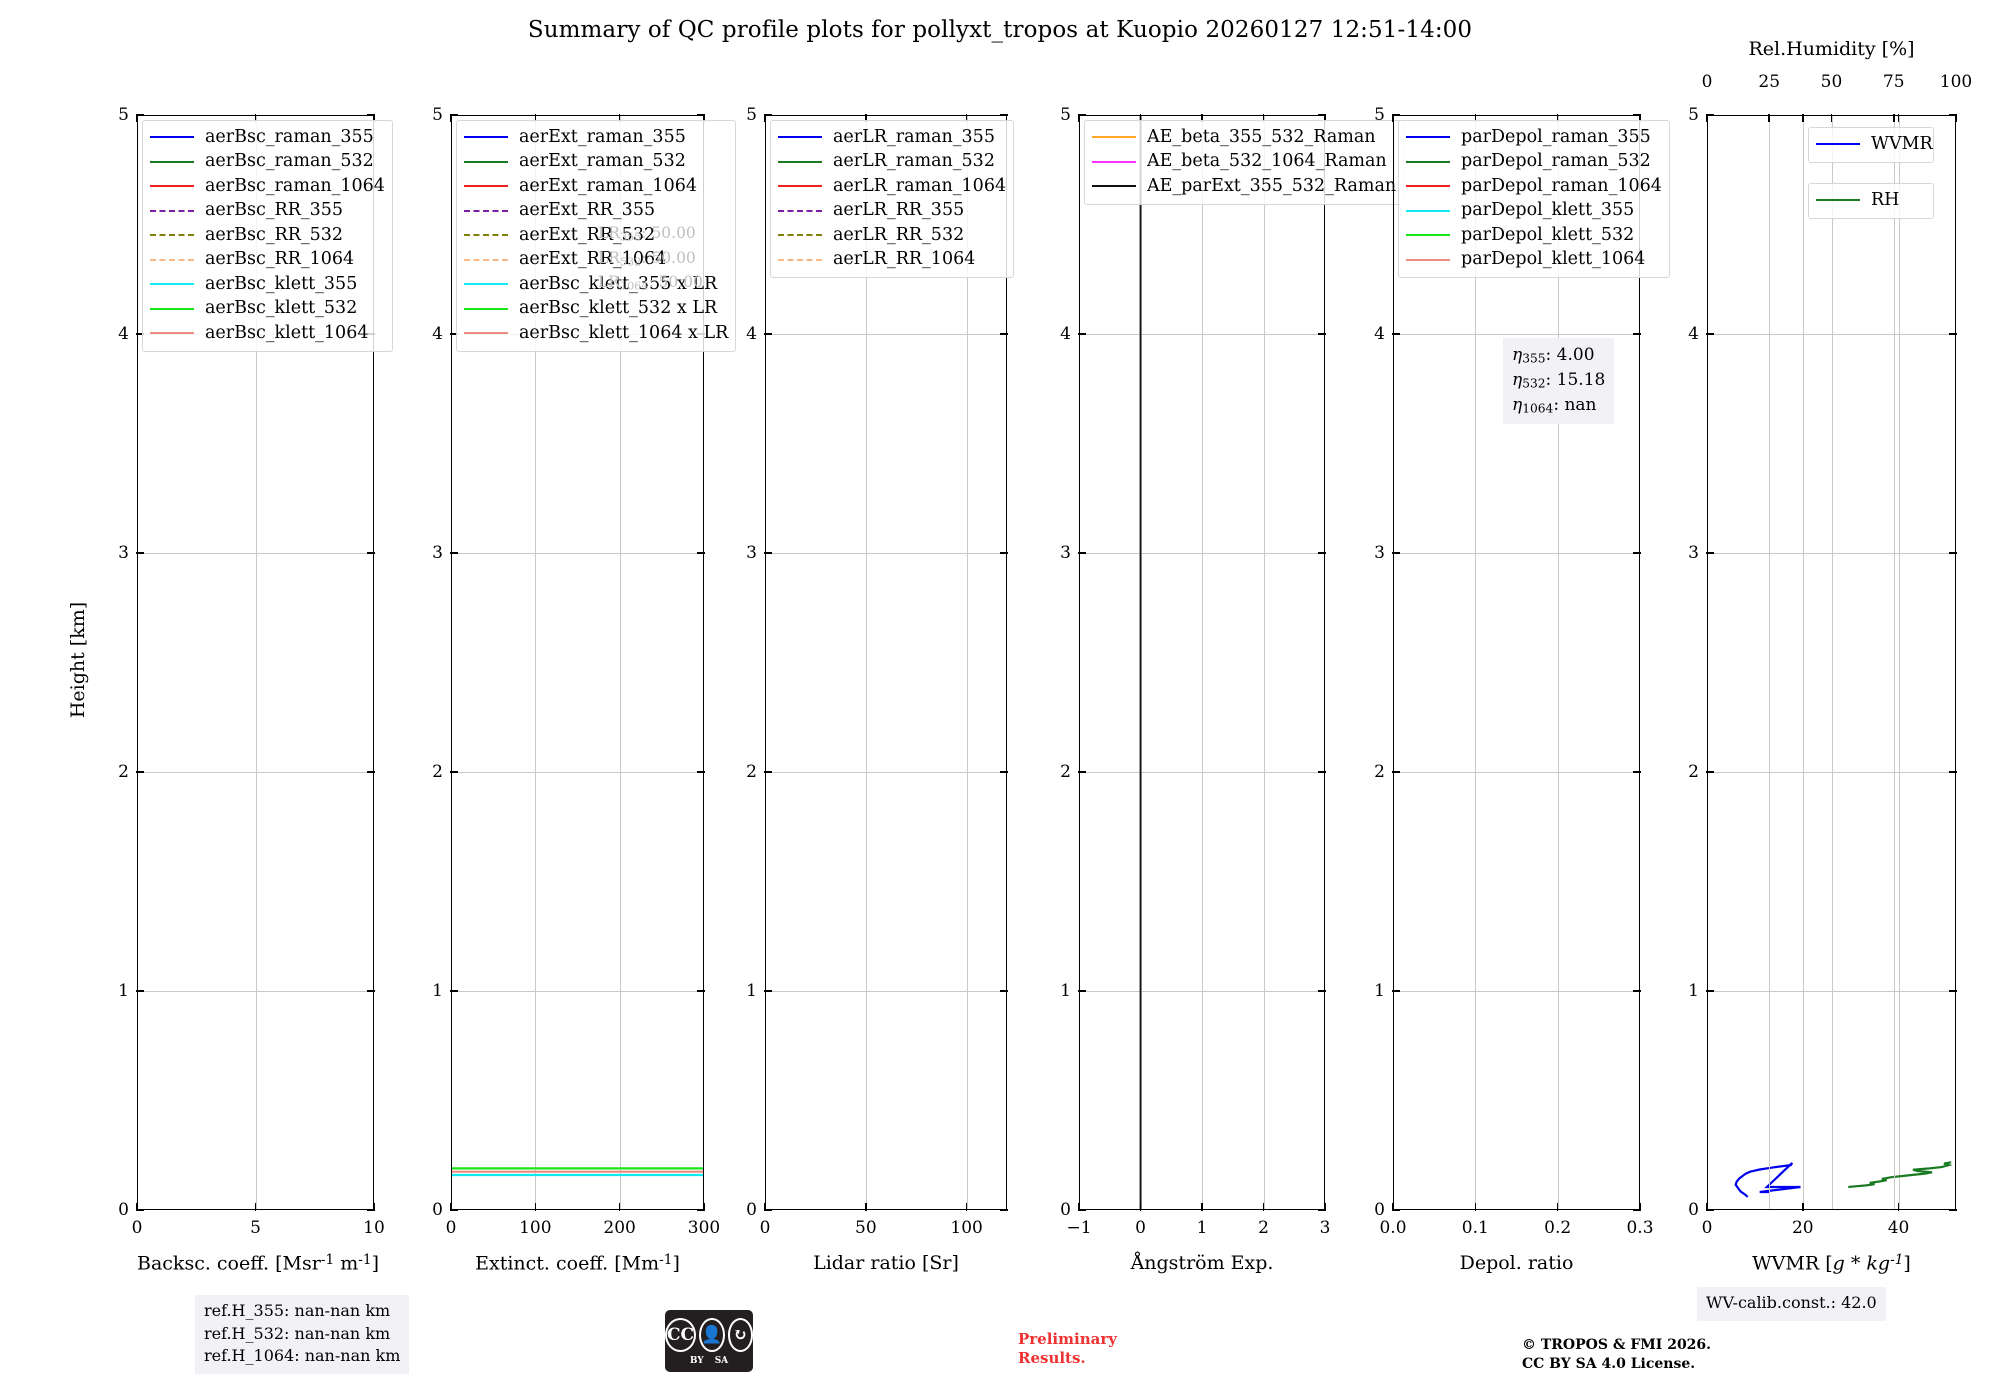  Describe the element at coordinates (966, 1228) in the screenshot. I see `x-tick-label: 100` at that location.